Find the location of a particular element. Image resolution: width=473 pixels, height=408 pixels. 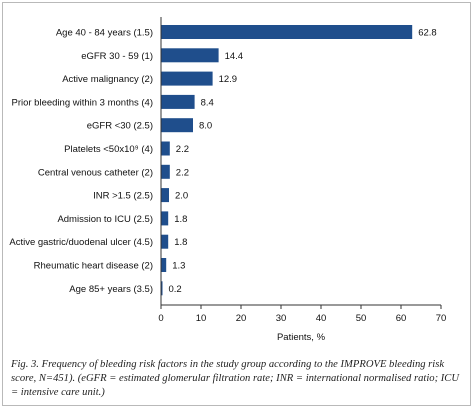

category-label: eGFR <30 (2.5) is located at coordinates (120, 126).